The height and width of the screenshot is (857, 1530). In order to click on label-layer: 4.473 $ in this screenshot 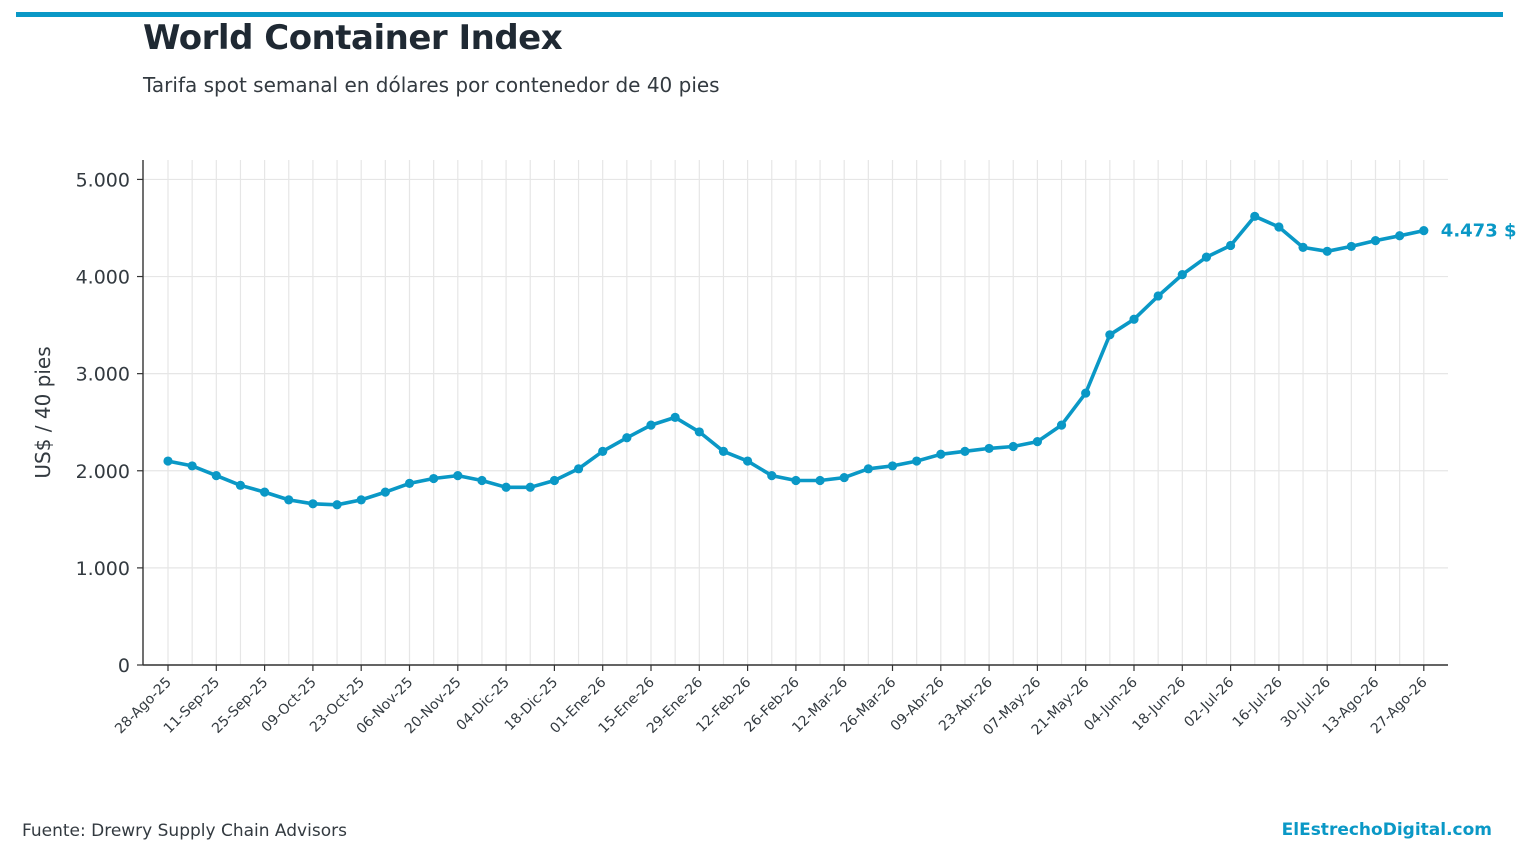, I will do `click(1479, 231)`.